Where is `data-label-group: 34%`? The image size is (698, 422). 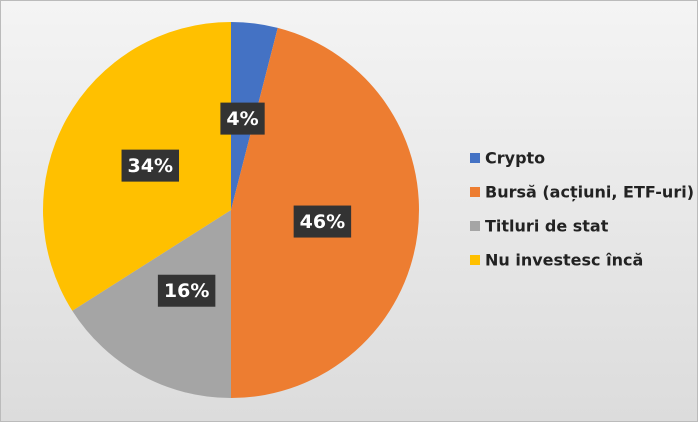
data-label-group: 34% is located at coordinates (150, 165).